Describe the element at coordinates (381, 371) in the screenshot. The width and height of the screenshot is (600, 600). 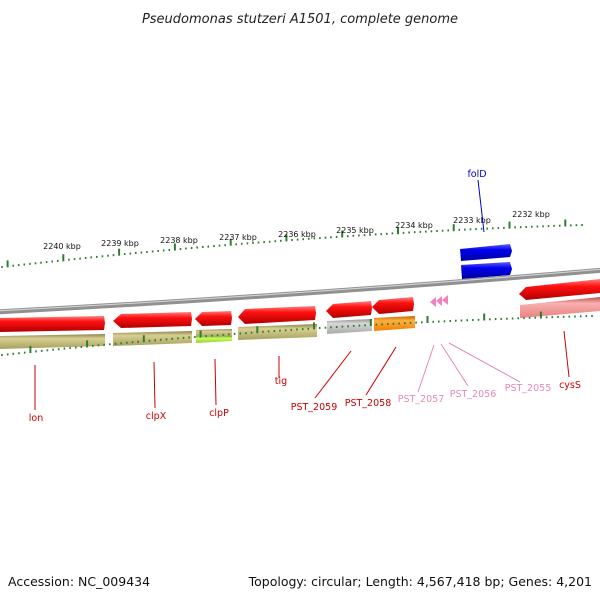
I see `leader-PST_2058` at that location.